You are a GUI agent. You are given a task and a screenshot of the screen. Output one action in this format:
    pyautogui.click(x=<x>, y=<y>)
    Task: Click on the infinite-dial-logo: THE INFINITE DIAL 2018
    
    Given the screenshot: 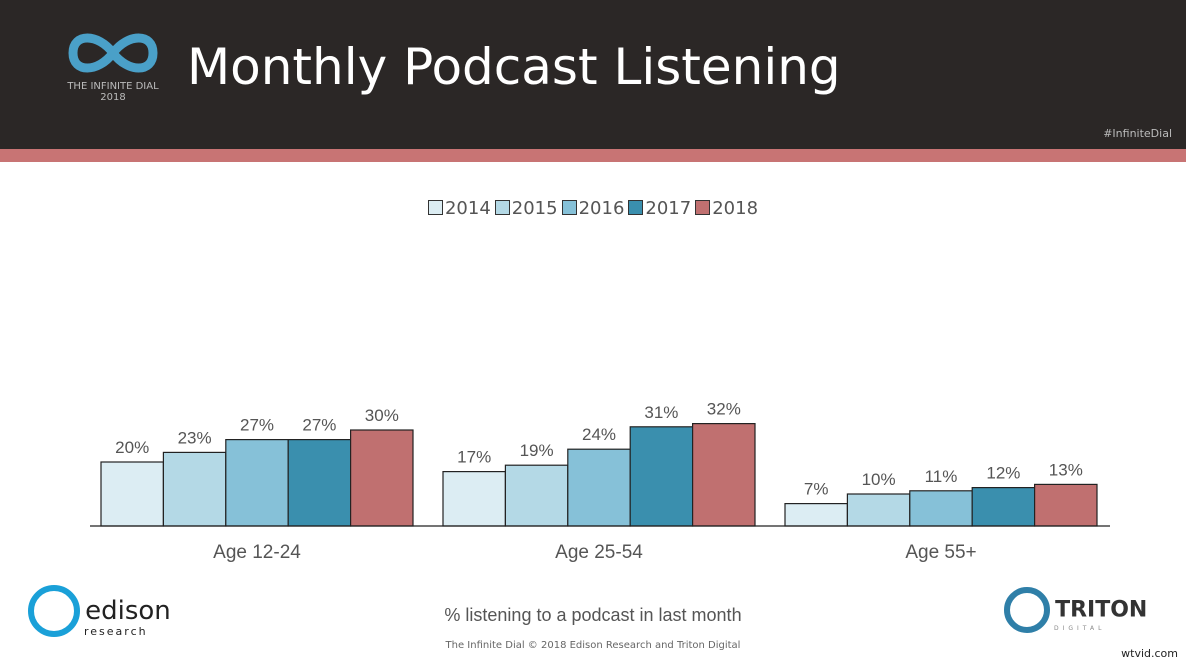 What is the action you would take?
    pyautogui.click(x=113, y=65)
    